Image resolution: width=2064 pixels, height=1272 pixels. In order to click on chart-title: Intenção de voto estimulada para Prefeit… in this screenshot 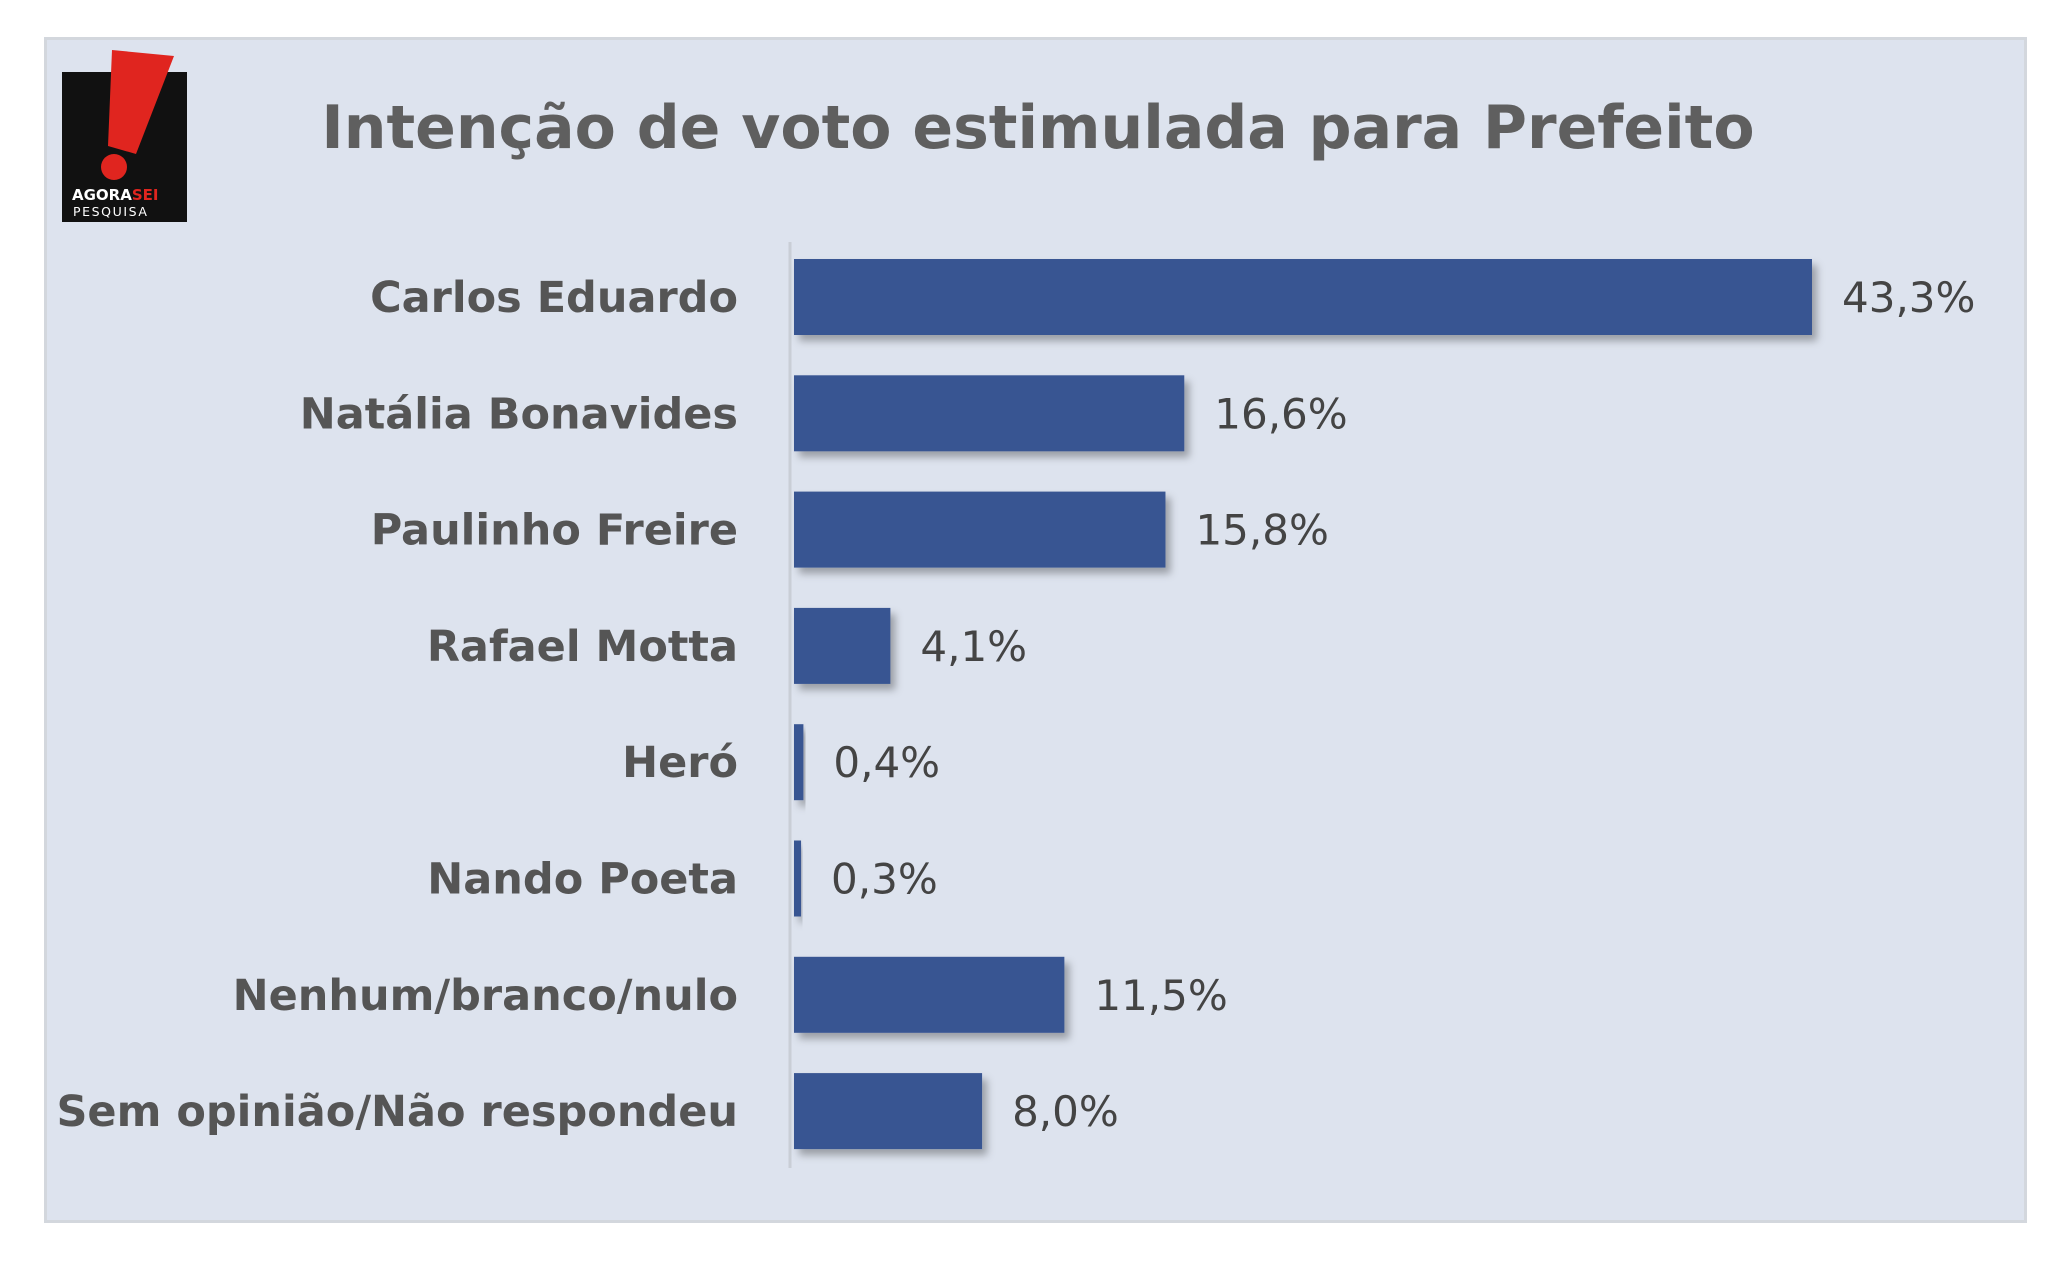, I will do `click(1037, 128)`.